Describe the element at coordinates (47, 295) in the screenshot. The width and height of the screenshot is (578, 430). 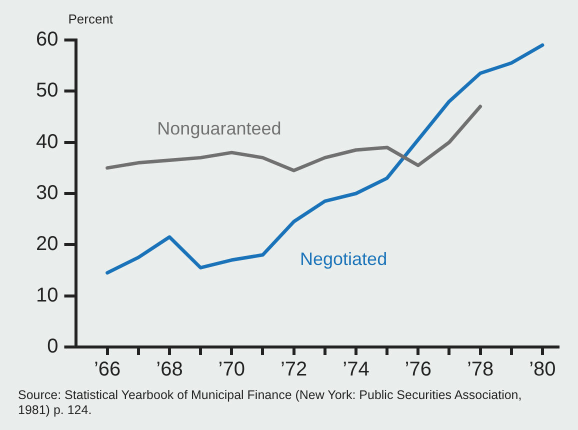
I see `y-tick-label: 10` at that location.